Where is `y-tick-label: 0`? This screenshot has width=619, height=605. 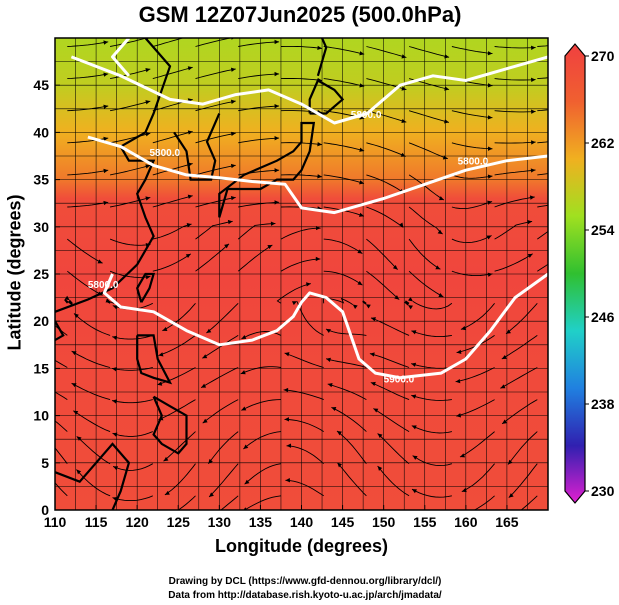 y-tick-label: 0 is located at coordinates (45, 510).